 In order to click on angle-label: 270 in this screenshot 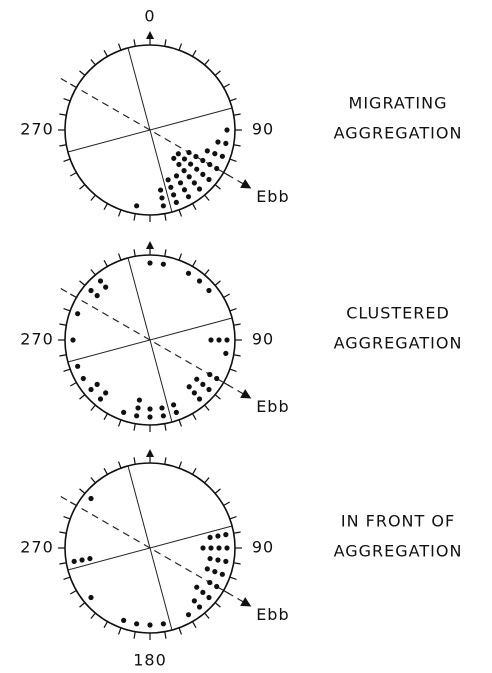, I will do `click(37, 547)`.